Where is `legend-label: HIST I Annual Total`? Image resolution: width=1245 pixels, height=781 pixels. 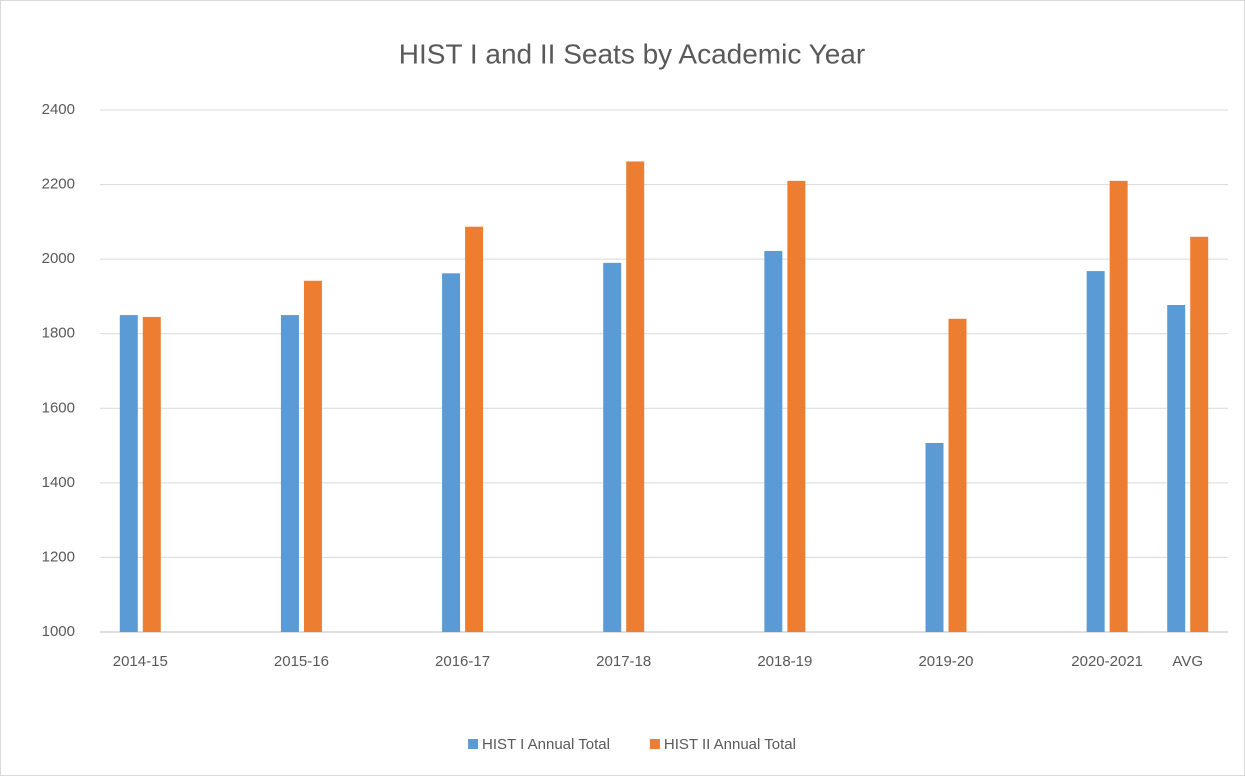 legend-label: HIST I Annual Total is located at coordinates (546, 744).